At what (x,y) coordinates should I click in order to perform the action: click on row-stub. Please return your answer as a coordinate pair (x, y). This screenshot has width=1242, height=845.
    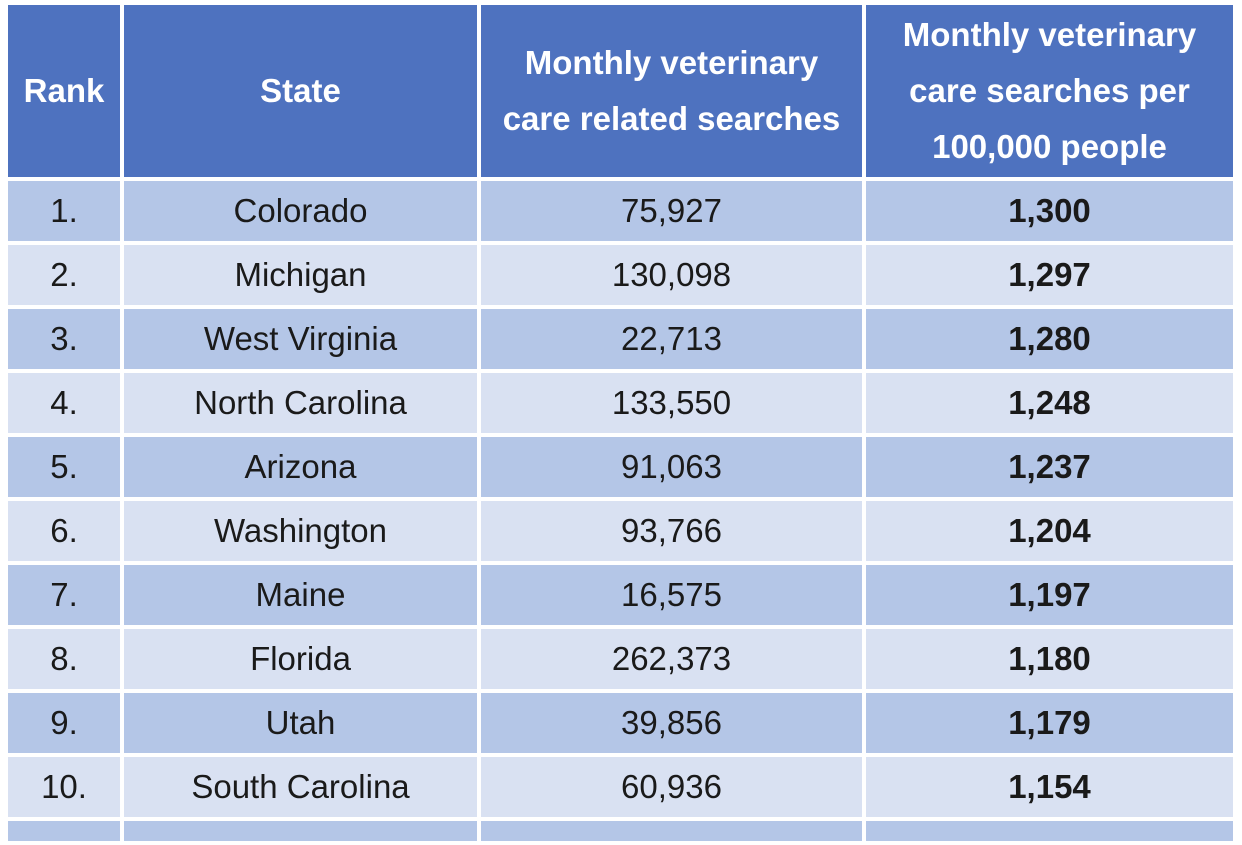
    Looking at the image, I should click on (620, 831).